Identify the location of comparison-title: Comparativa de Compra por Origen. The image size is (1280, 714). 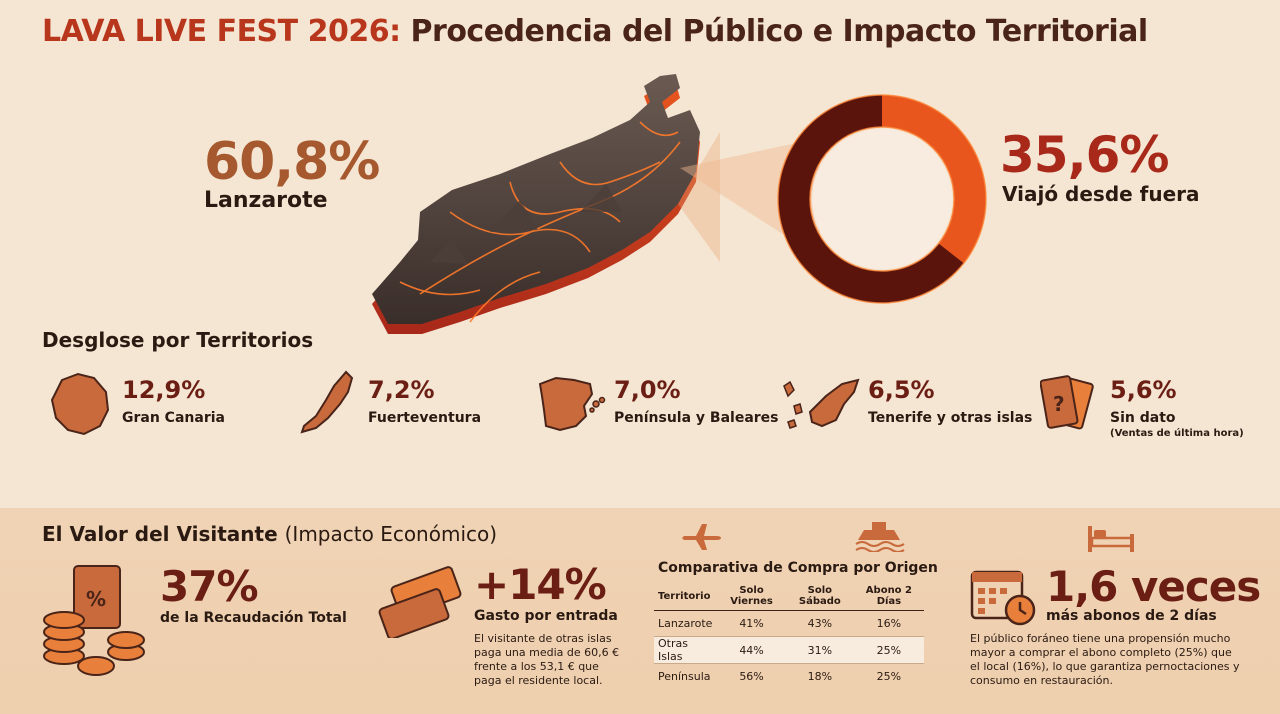
(798, 568).